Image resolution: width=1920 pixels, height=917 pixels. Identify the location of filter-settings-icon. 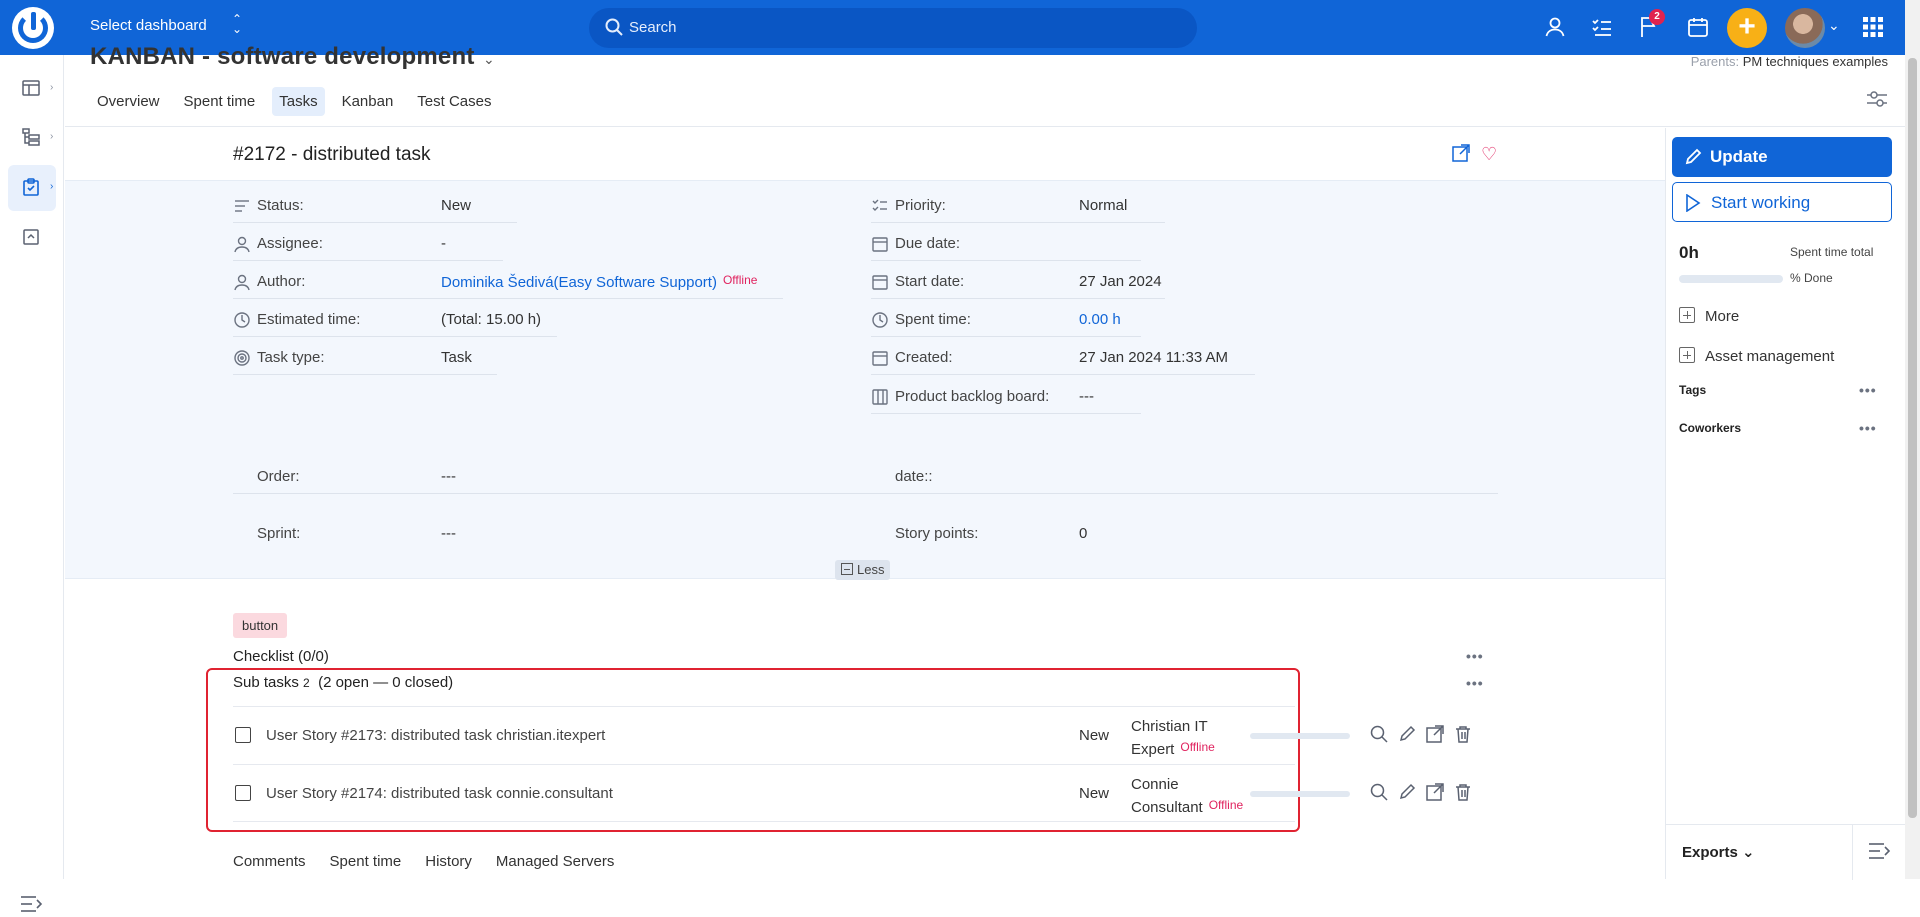
(1877, 99).